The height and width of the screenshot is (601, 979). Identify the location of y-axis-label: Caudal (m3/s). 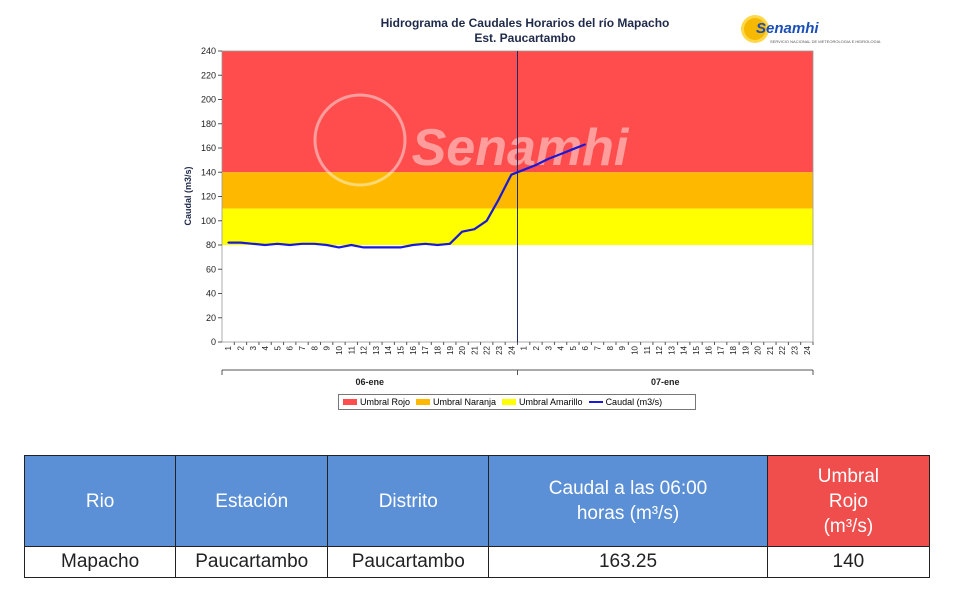
(188, 195).